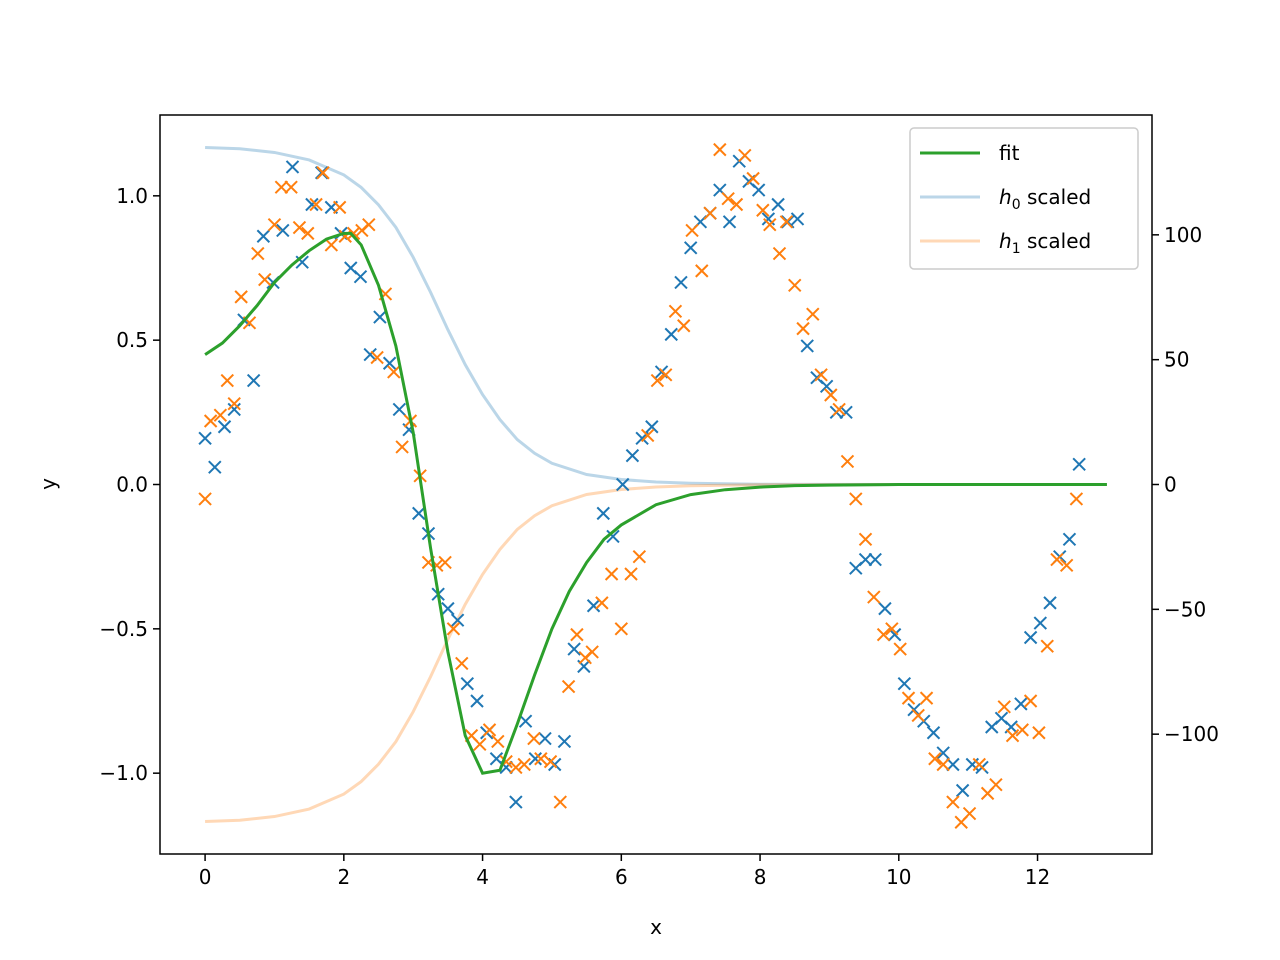 This screenshot has height=960, width=1280. What do you see at coordinates (1056, 197) in the screenshot?
I see `legend-h0-rest: scaled` at bounding box center [1056, 197].